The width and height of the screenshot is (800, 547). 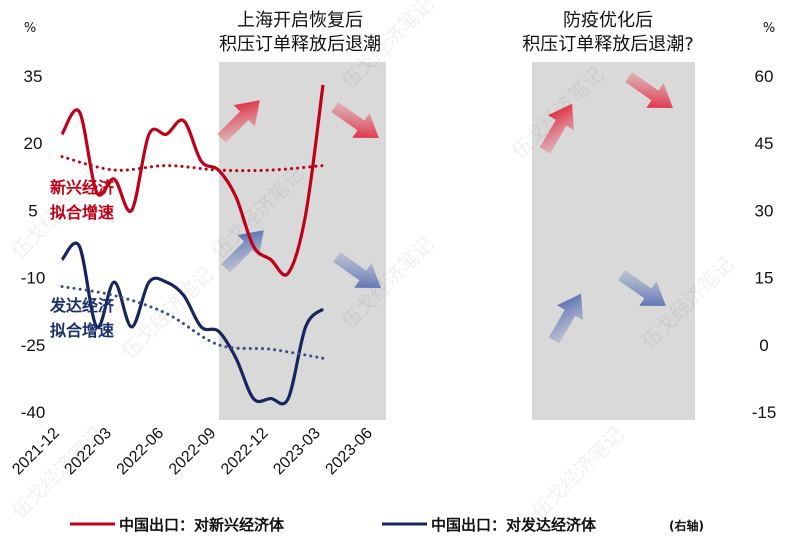 I want to click on y-left-tick-2: 5, so click(x=32, y=210).